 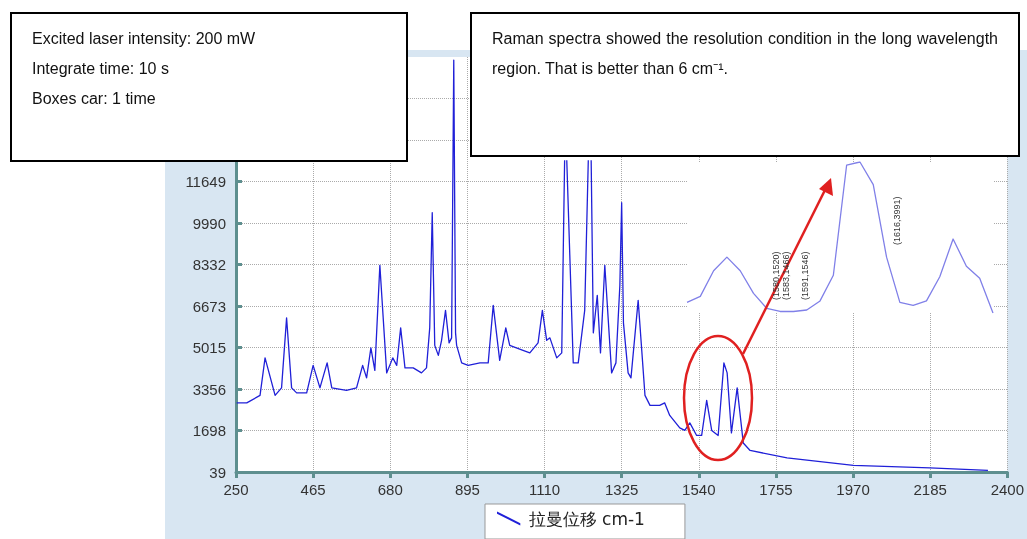 What do you see at coordinates (205, 181) in the screenshot?
I see `y-tick-label: 11649` at bounding box center [205, 181].